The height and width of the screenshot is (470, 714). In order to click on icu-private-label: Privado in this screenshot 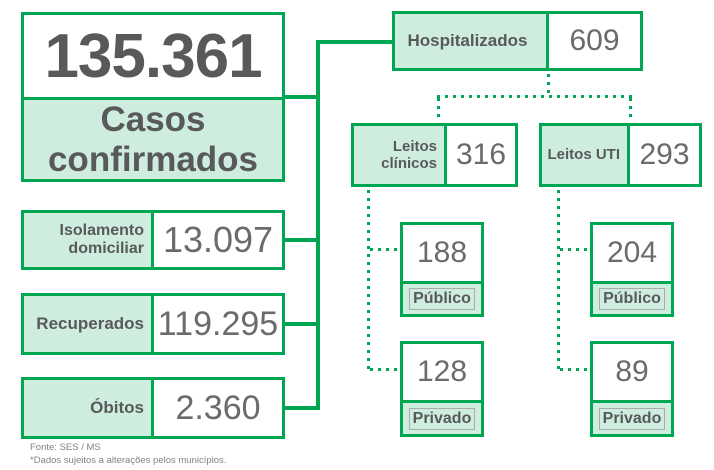, I will do `click(632, 417)`.